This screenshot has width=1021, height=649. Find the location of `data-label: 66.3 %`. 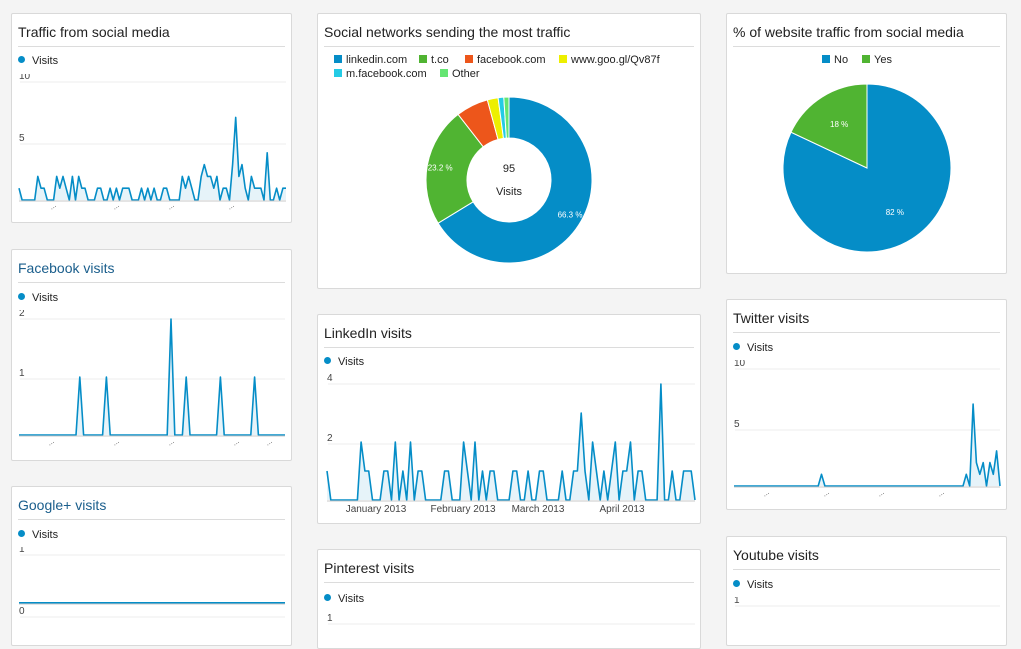

data-label: 66.3 % is located at coordinates (570, 214).